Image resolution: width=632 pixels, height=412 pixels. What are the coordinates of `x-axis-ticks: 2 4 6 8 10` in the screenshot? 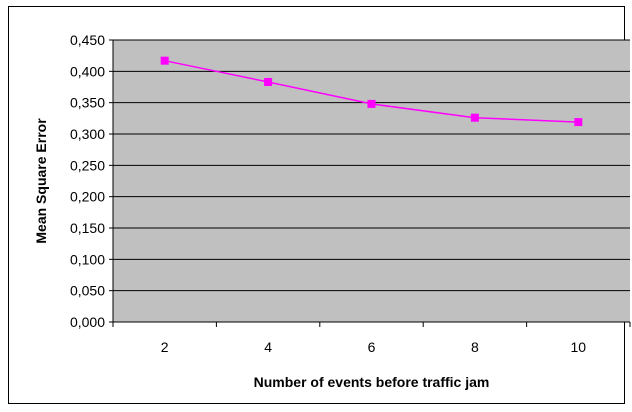 It's located at (371, 338).